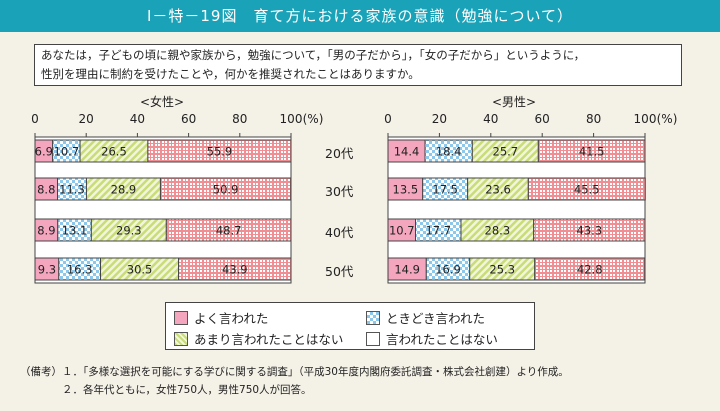  Describe the element at coordinates (407, 270) in the screenshot. I see `data-label: 14.9` at that location.